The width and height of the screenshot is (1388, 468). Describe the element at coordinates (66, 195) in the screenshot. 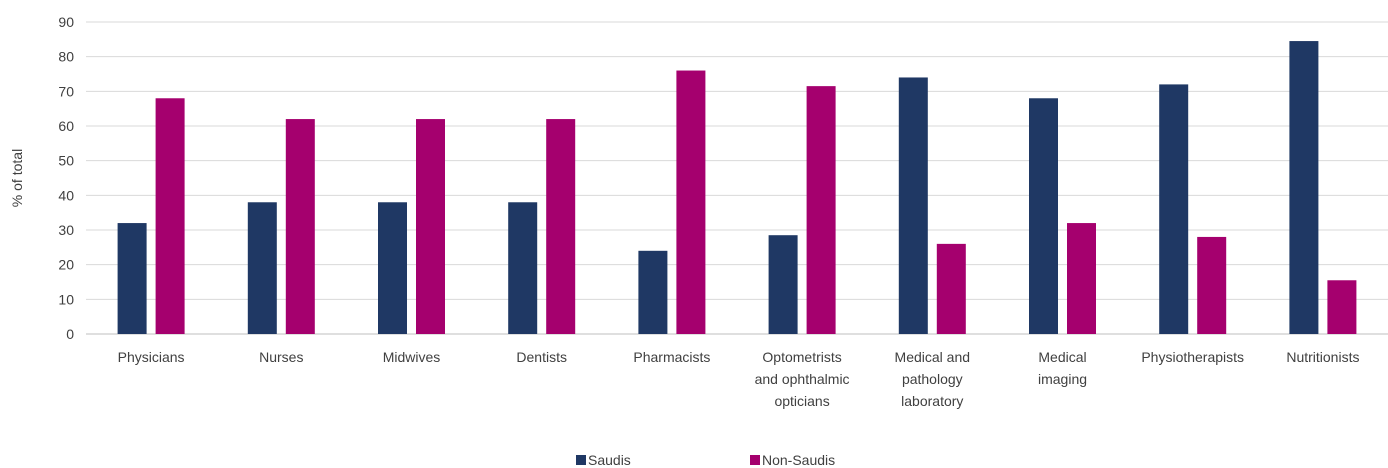

I see `y-tick-label: 40` at that location.